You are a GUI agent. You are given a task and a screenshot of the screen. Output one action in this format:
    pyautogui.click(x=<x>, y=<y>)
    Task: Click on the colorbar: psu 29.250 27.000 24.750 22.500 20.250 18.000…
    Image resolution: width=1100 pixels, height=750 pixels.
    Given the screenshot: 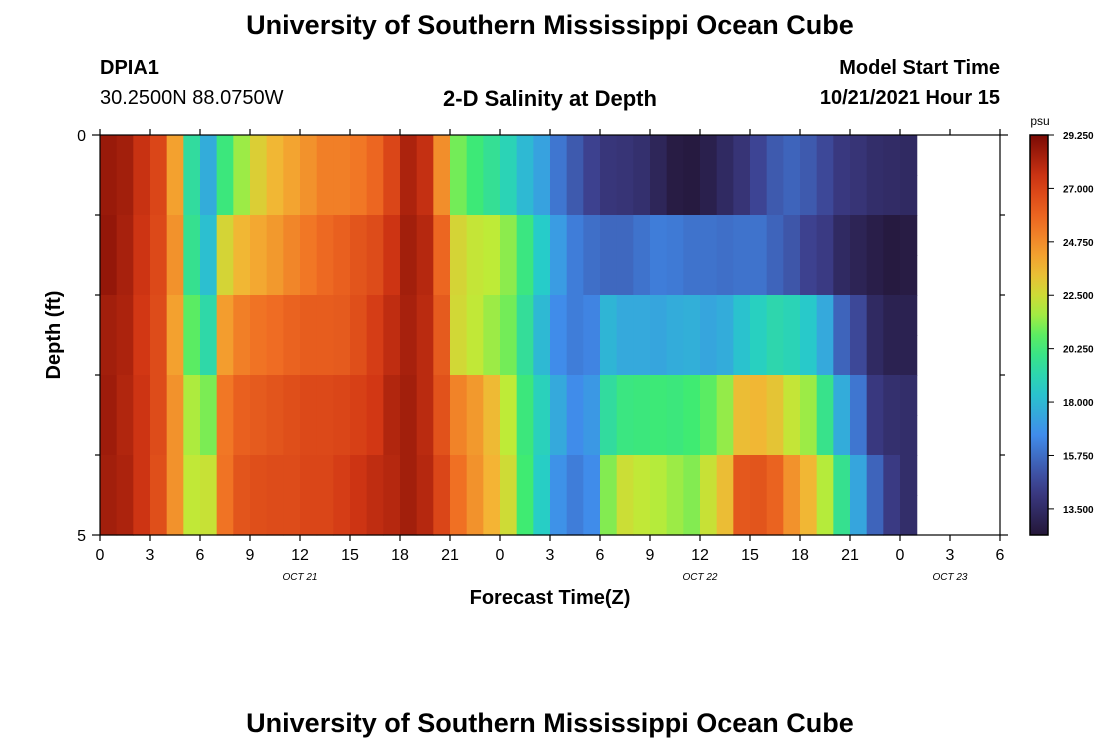 What is the action you would take?
    pyautogui.click(x=1061, y=325)
    